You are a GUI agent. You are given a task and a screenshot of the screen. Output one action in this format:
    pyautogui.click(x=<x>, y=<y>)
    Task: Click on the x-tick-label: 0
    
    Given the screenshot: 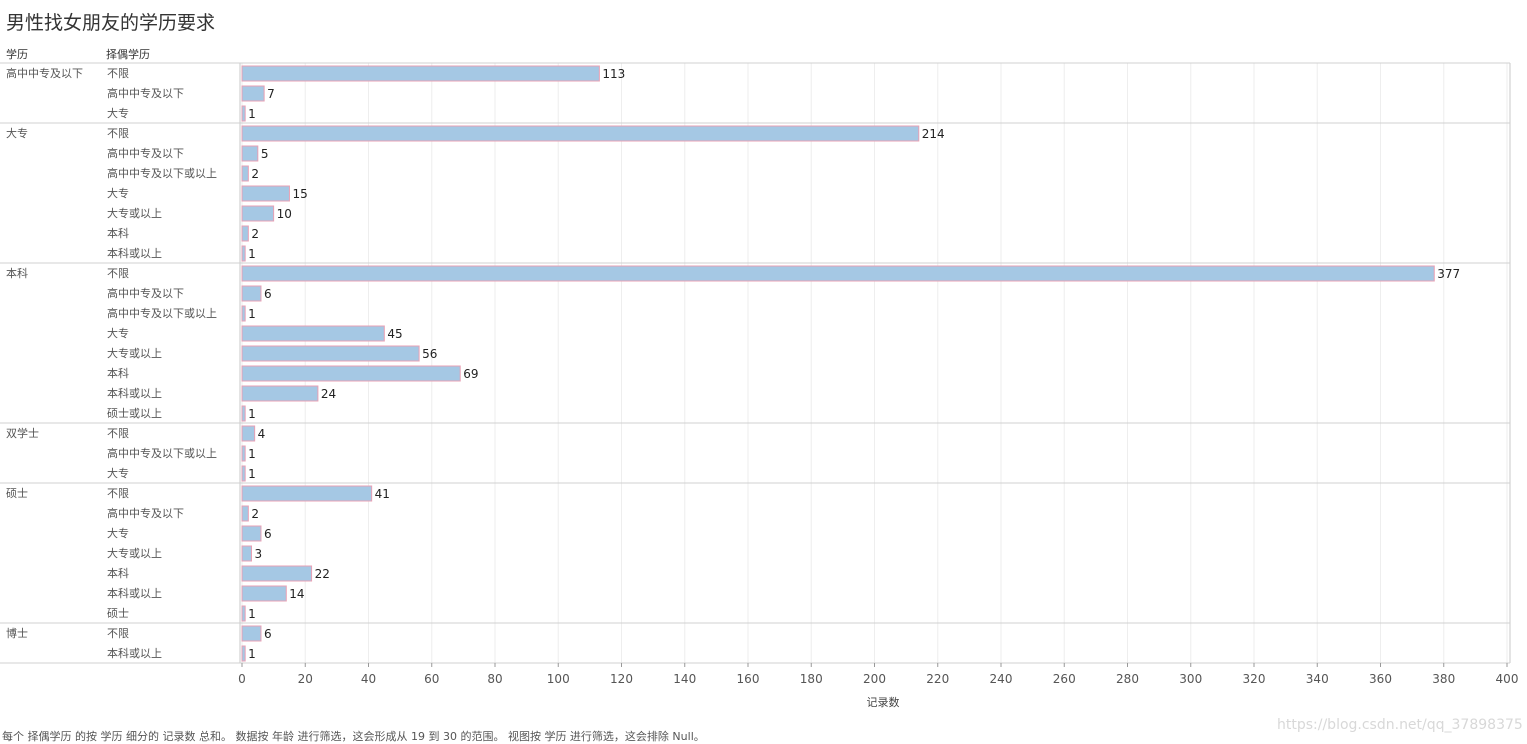 What is the action you would take?
    pyautogui.click(x=242, y=679)
    